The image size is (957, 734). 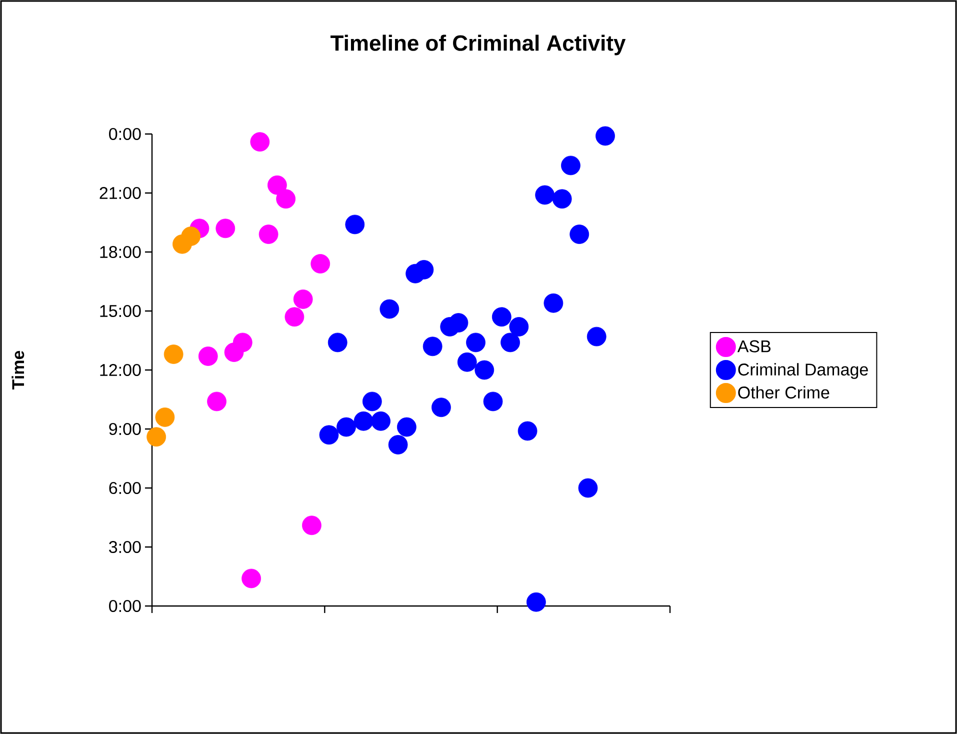 I want to click on legend-label: ASB, so click(x=754, y=346).